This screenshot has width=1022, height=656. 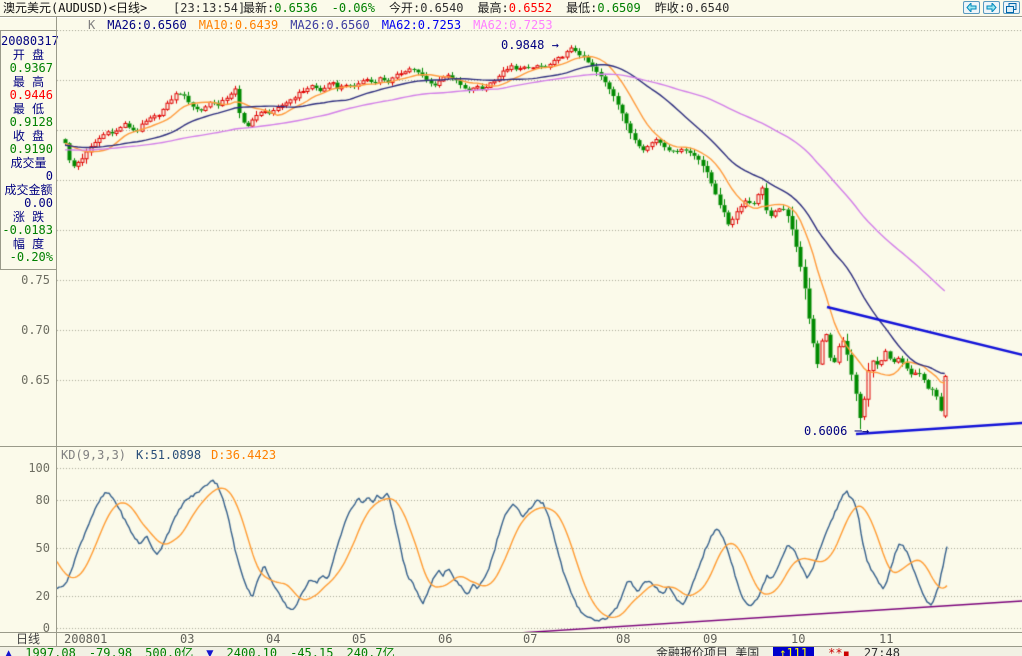 I want to click on price-axis-label: 0.65, so click(x=35, y=380).